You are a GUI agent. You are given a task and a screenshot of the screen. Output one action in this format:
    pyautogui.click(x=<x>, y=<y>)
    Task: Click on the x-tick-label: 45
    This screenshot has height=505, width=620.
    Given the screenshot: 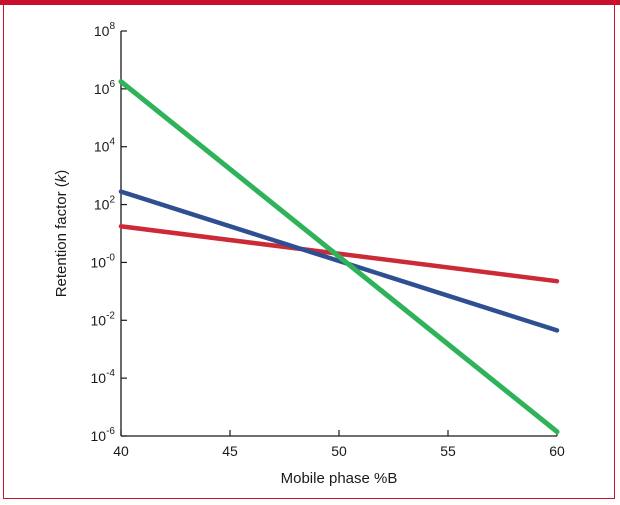 What is the action you would take?
    pyautogui.click(x=230, y=451)
    